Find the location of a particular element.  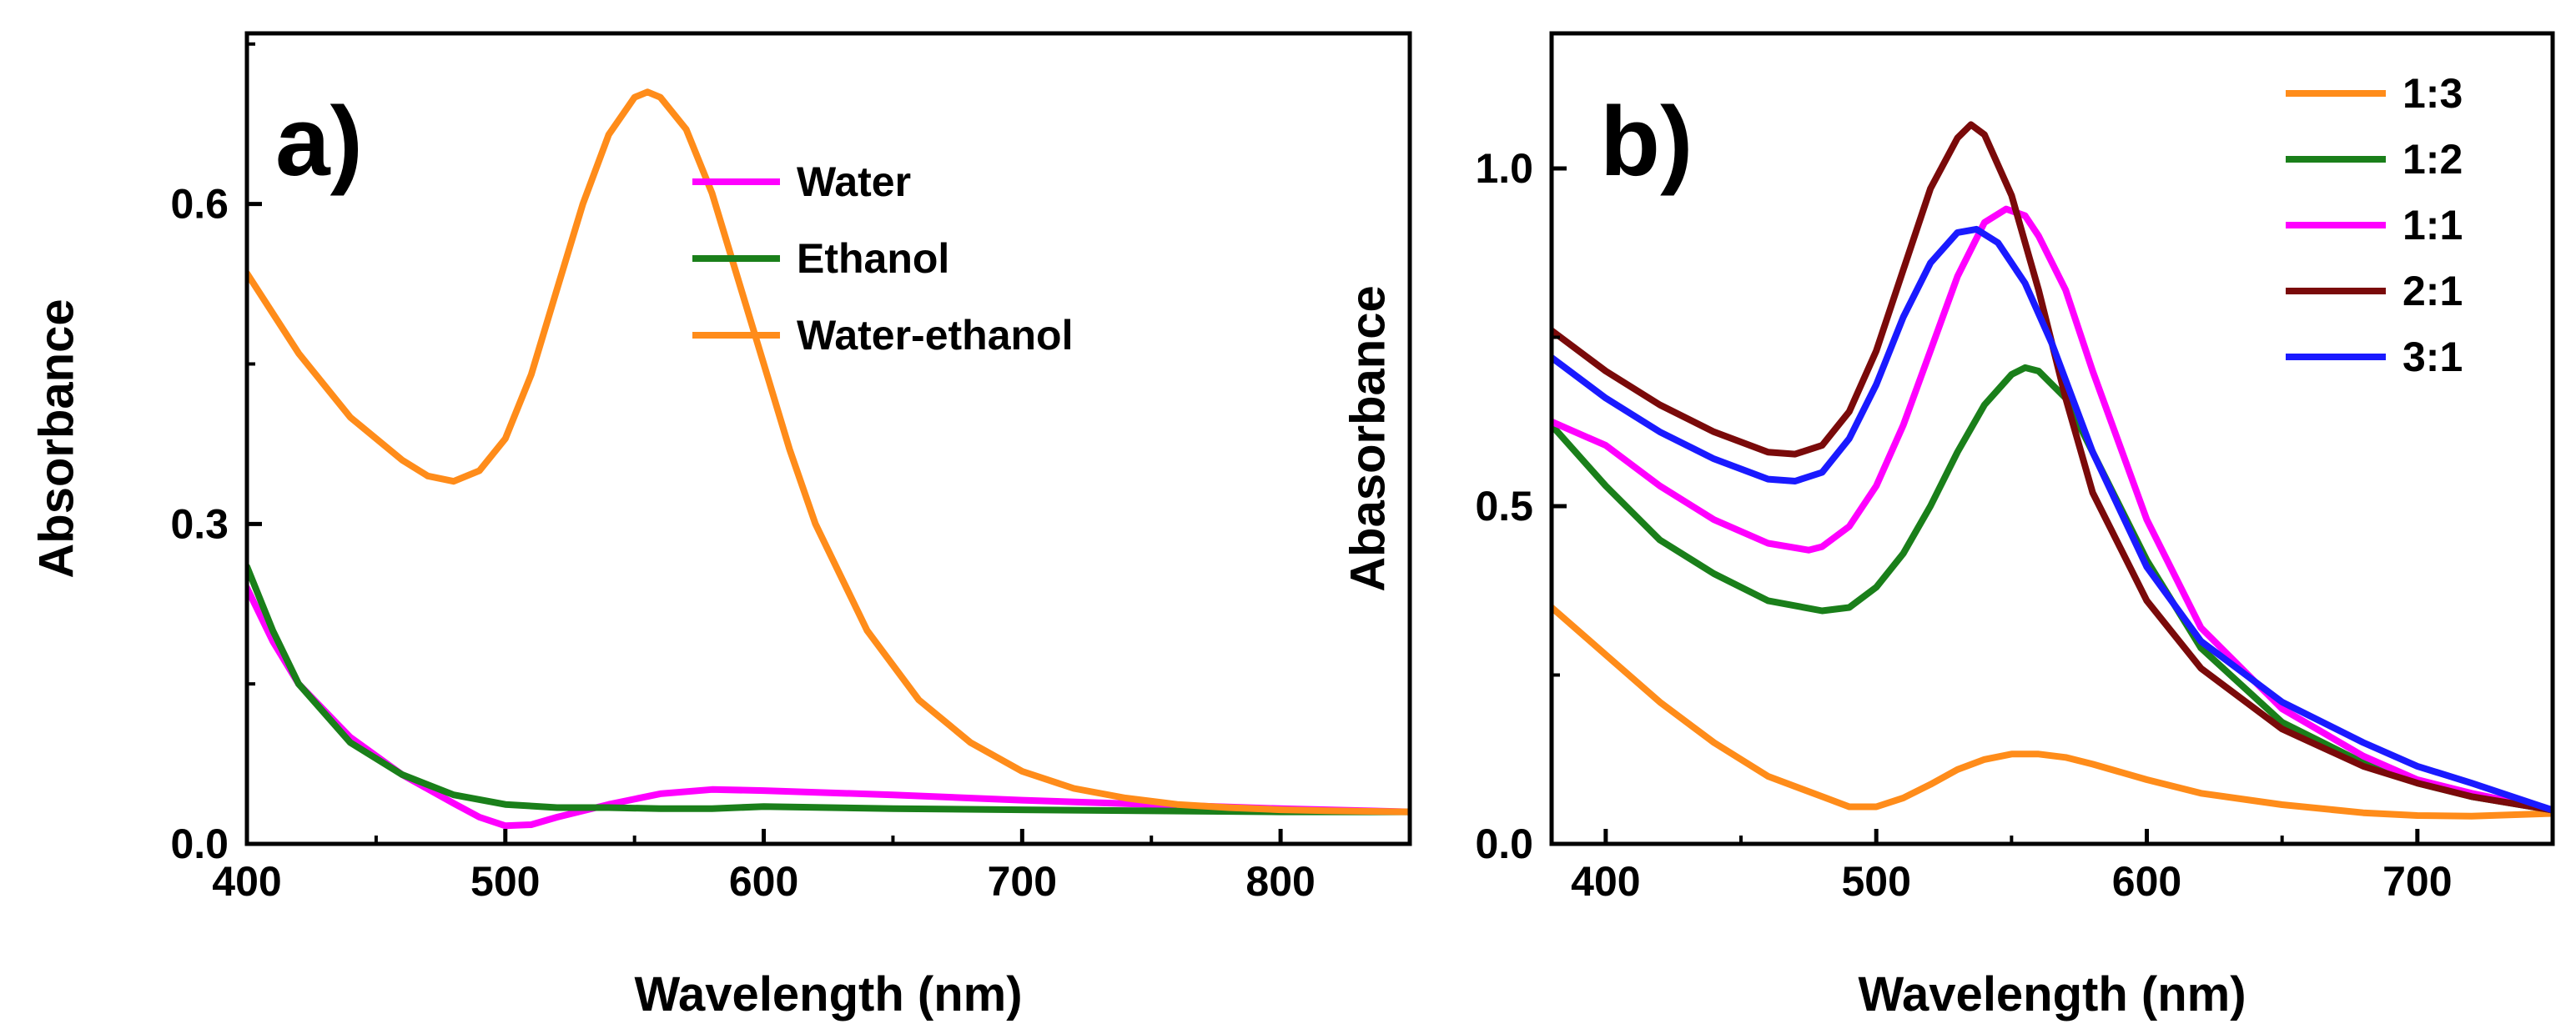

panel-label: b) is located at coordinates (1646, 142).